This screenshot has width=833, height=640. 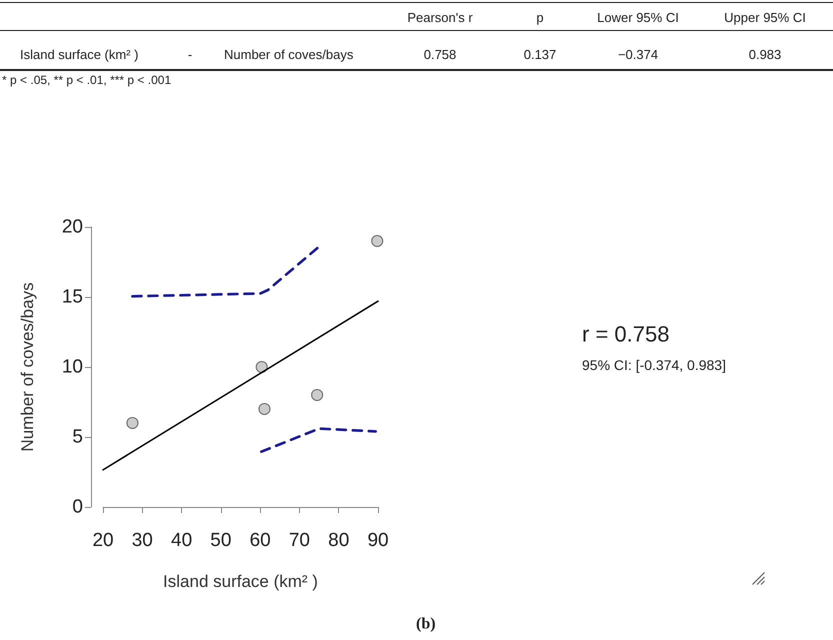 What do you see at coordinates (440, 54) in the screenshot?
I see `text: 0.758` at bounding box center [440, 54].